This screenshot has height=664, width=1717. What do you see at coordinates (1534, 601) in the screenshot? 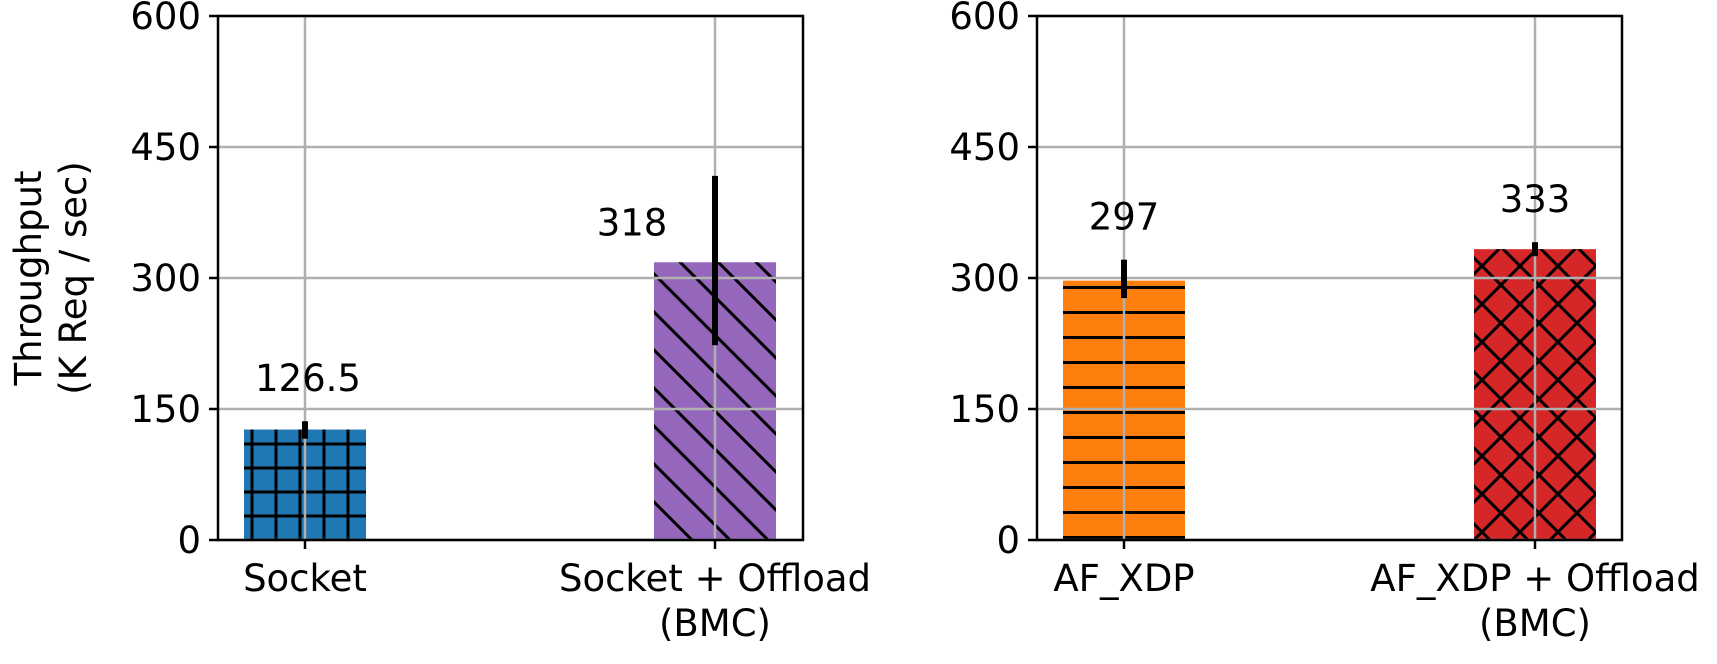
I see `xtick-label: AF_XDP + Offload (BMC)` at bounding box center [1534, 601].